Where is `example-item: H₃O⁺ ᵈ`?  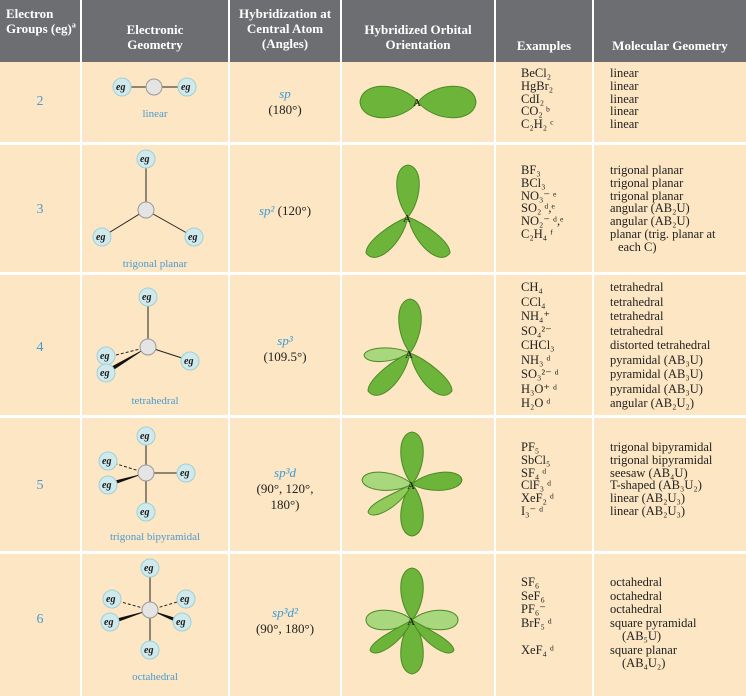 example-item: H₃O⁺ ᵈ is located at coordinates (539, 388).